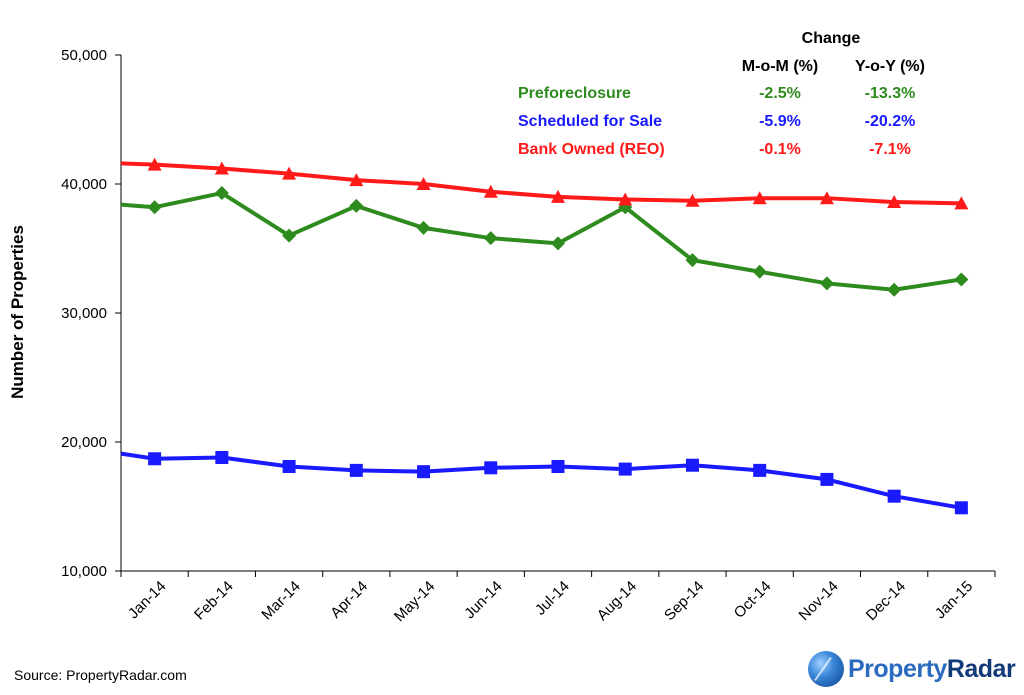  Describe the element at coordinates (349, 600) in the screenshot. I see `x-tick-label: Apr-14` at that location.